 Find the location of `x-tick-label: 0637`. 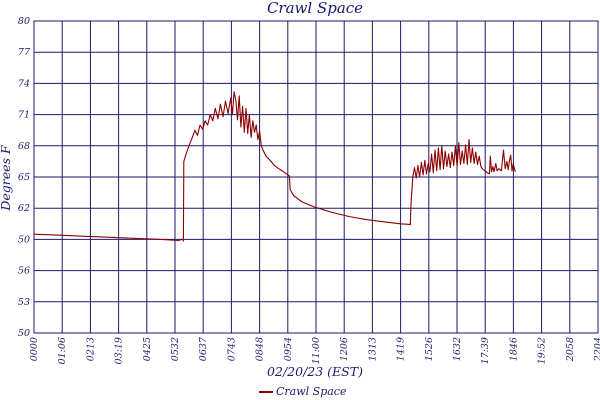

x-tick-label: 0637 is located at coordinates (203, 348).